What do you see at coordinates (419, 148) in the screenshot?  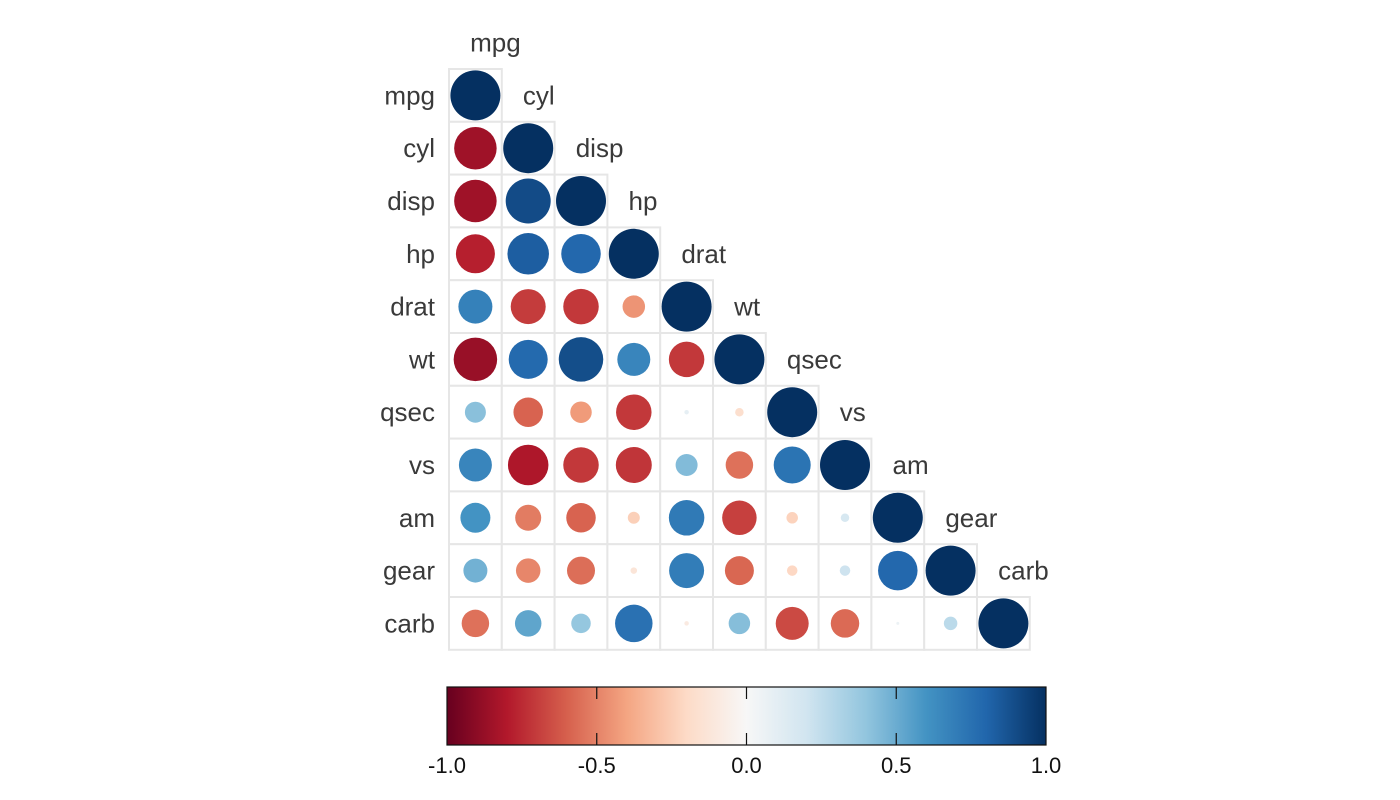 I see `row-label-cyl: cyl` at bounding box center [419, 148].